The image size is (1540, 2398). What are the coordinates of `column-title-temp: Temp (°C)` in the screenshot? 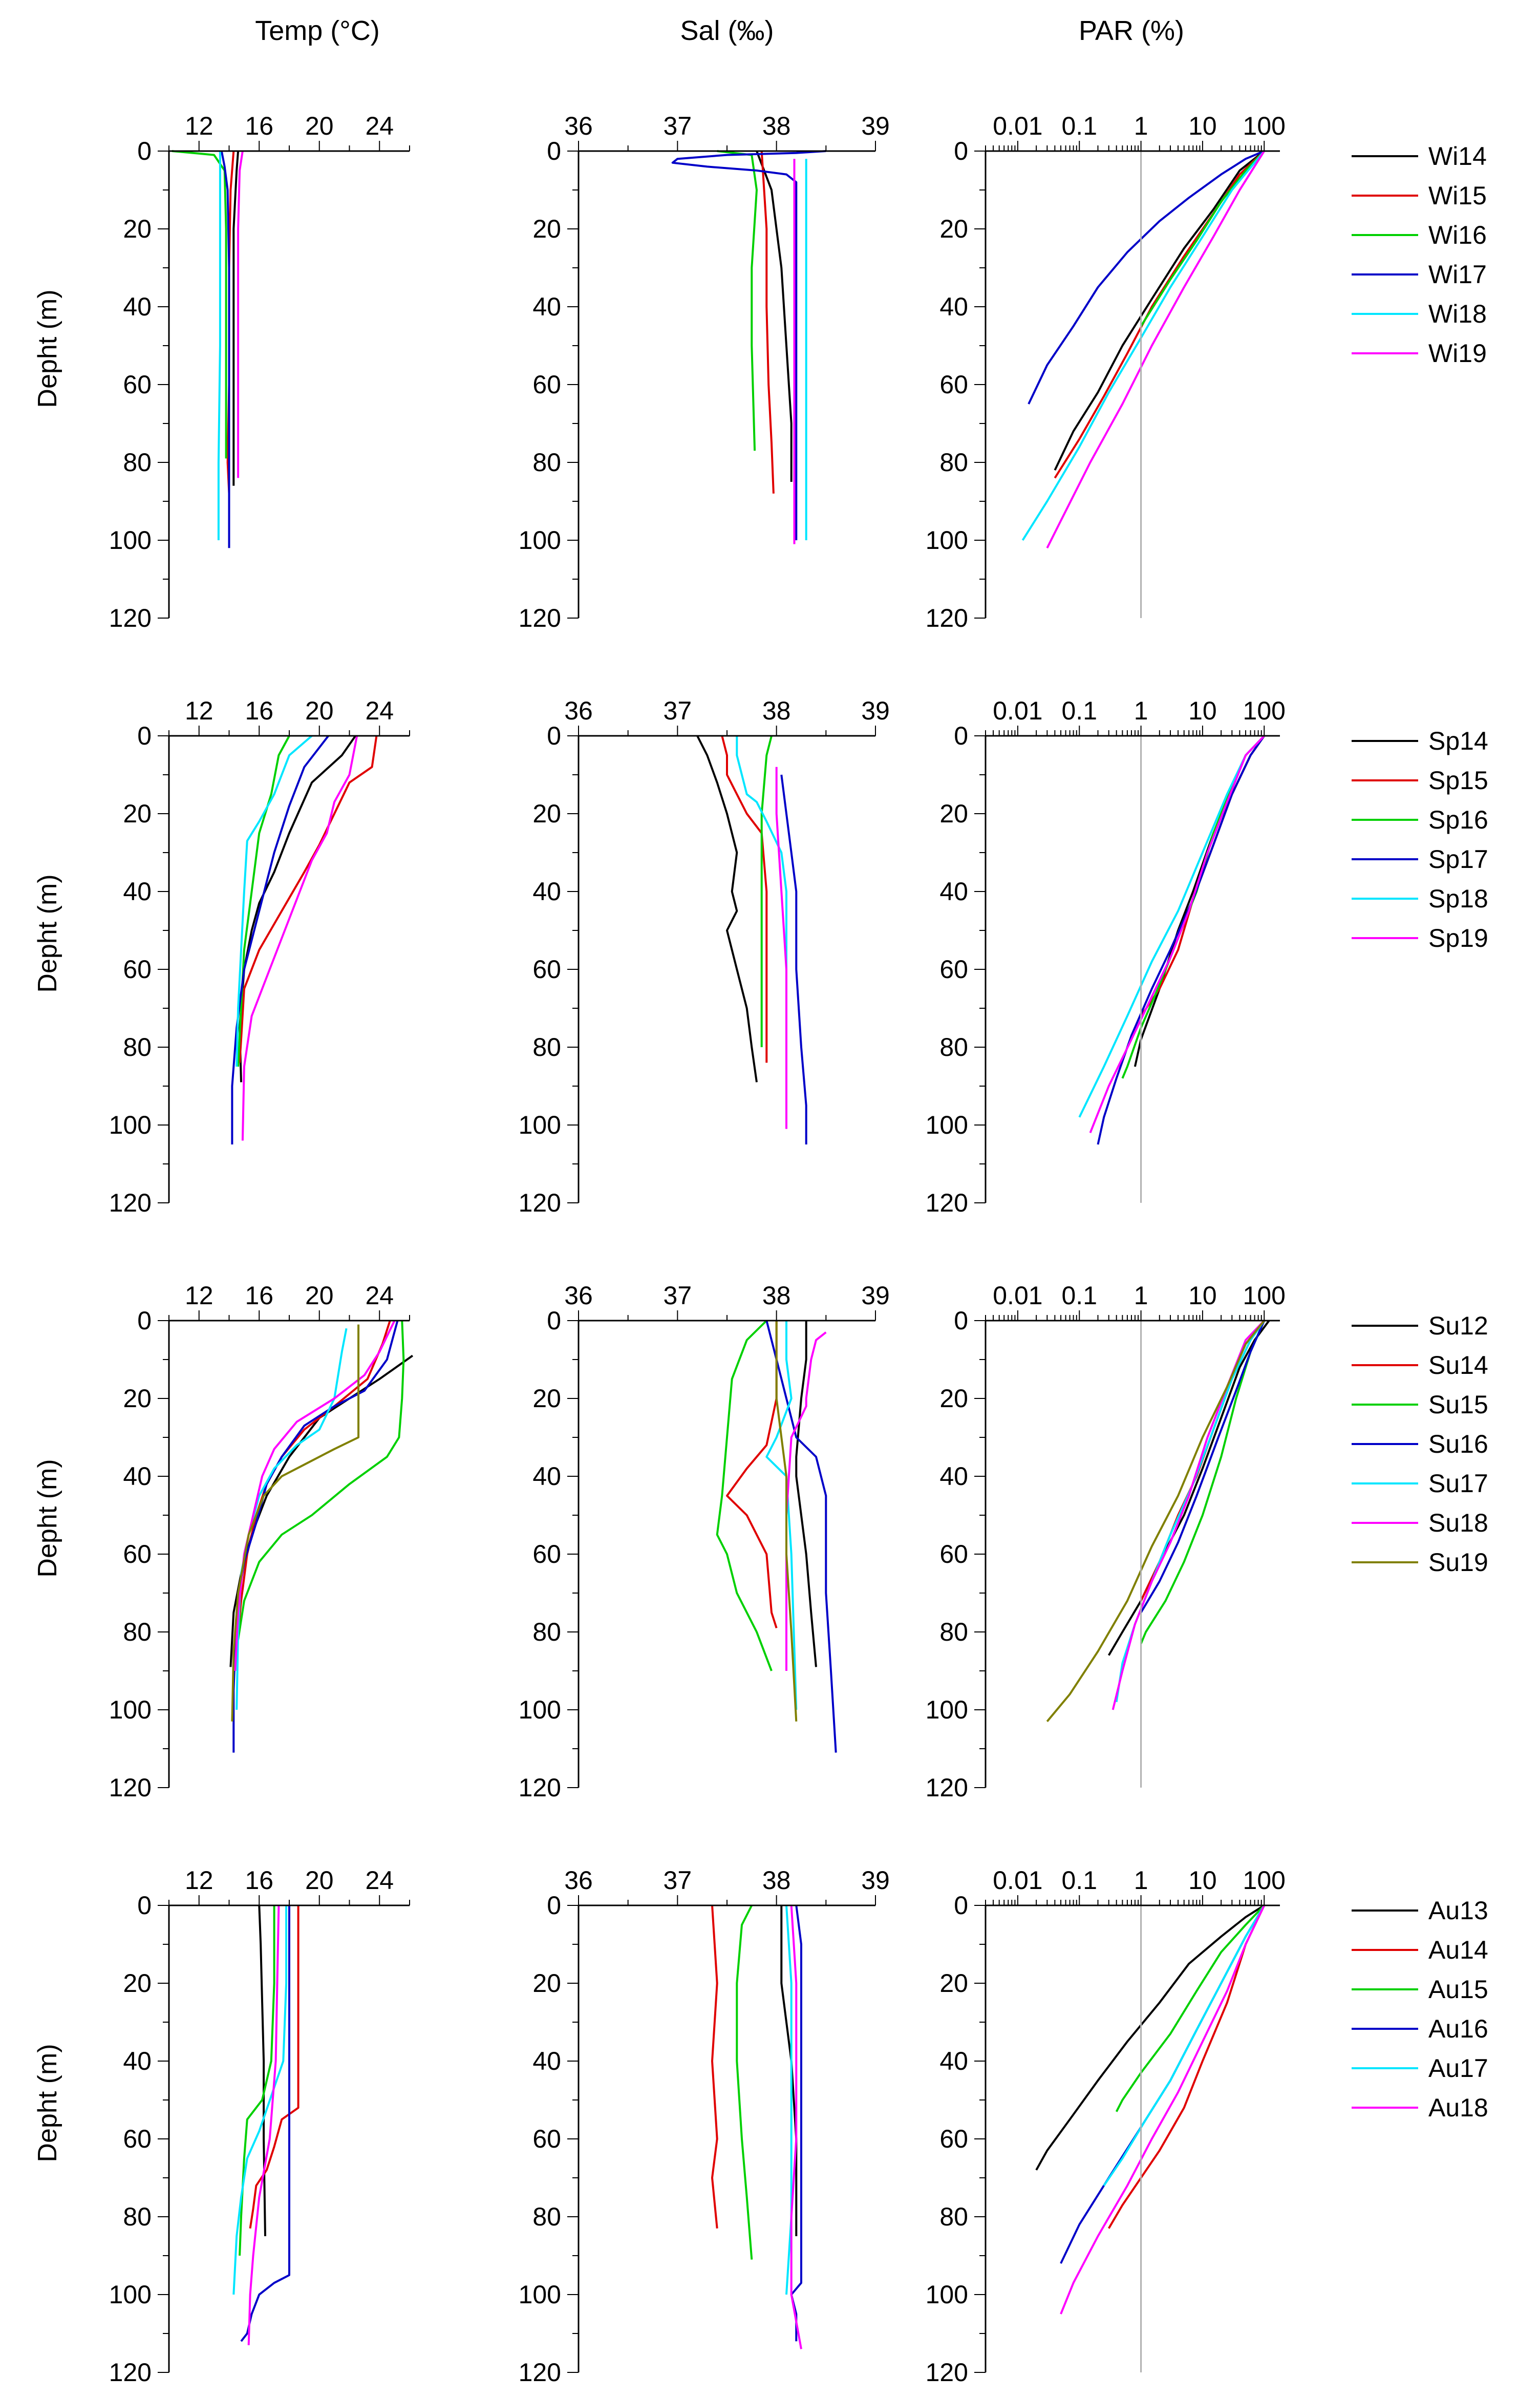 It's located at (318, 30).